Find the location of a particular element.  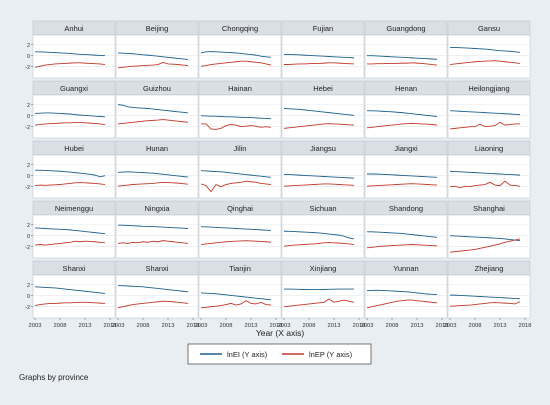

panel-title: Chongqing is located at coordinates (240, 28).